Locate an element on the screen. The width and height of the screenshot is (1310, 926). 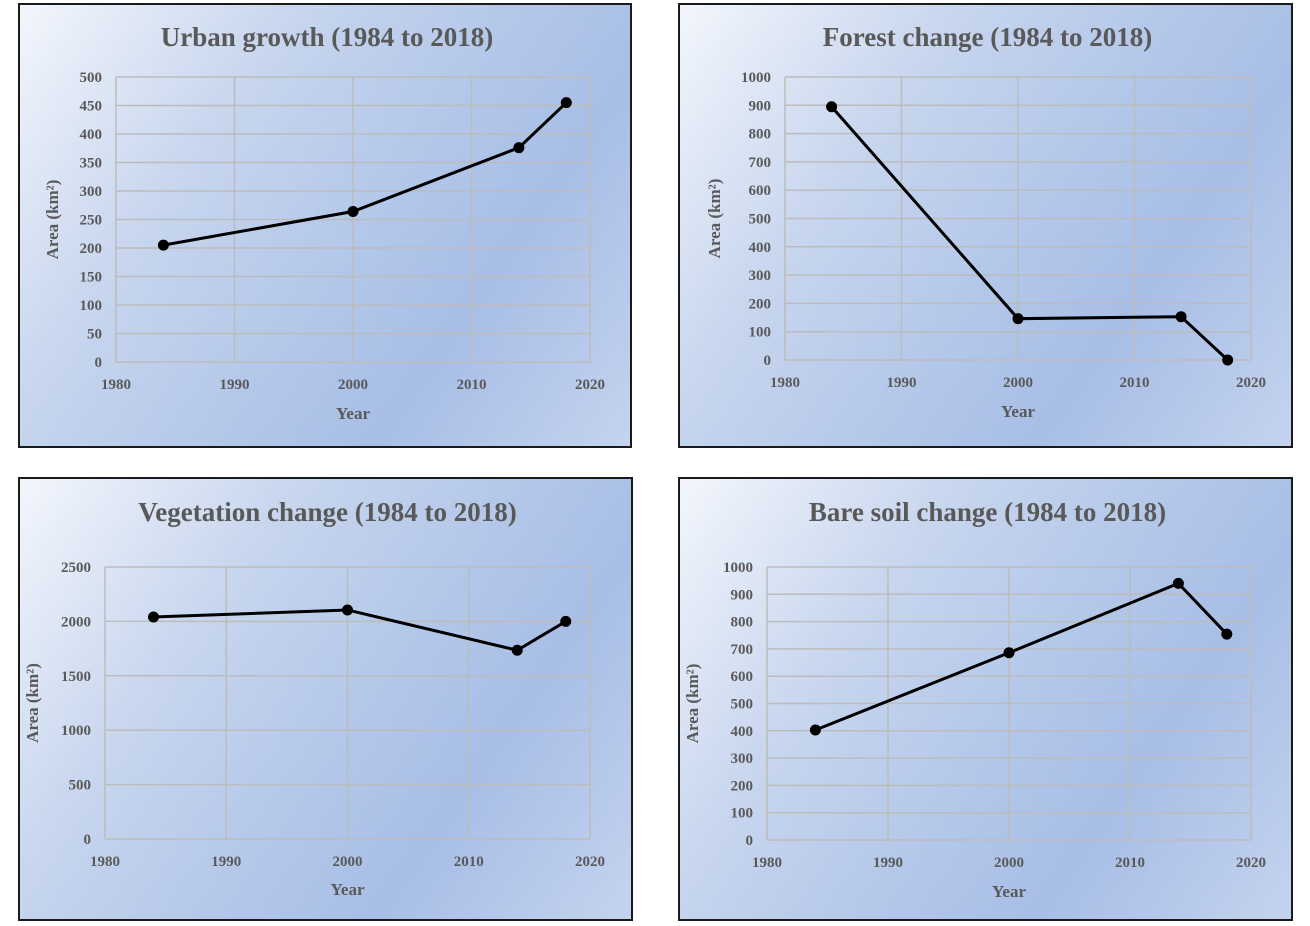
y-tick-label: 2000 is located at coordinates (76, 622).